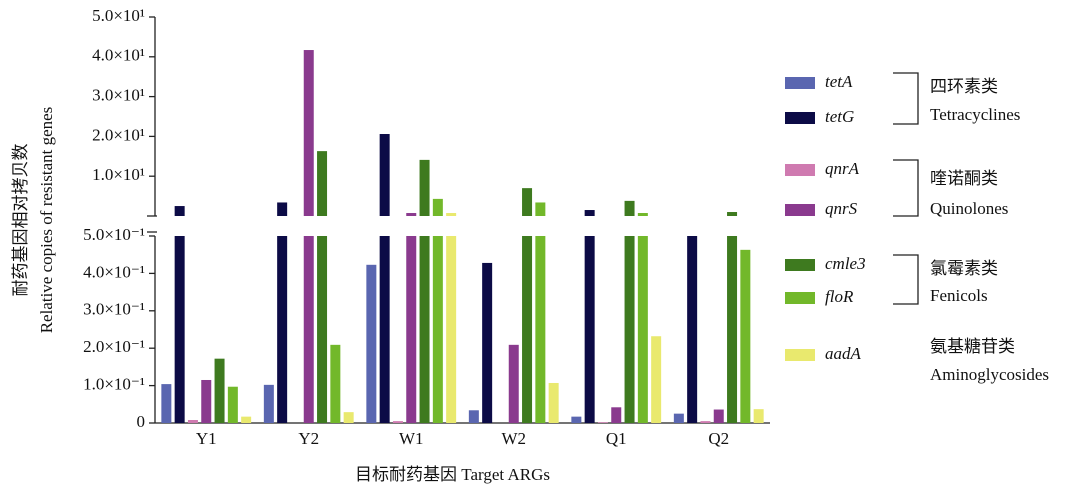 The image size is (1084, 491). I want to click on group-label: Fenicols, so click(959, 295).